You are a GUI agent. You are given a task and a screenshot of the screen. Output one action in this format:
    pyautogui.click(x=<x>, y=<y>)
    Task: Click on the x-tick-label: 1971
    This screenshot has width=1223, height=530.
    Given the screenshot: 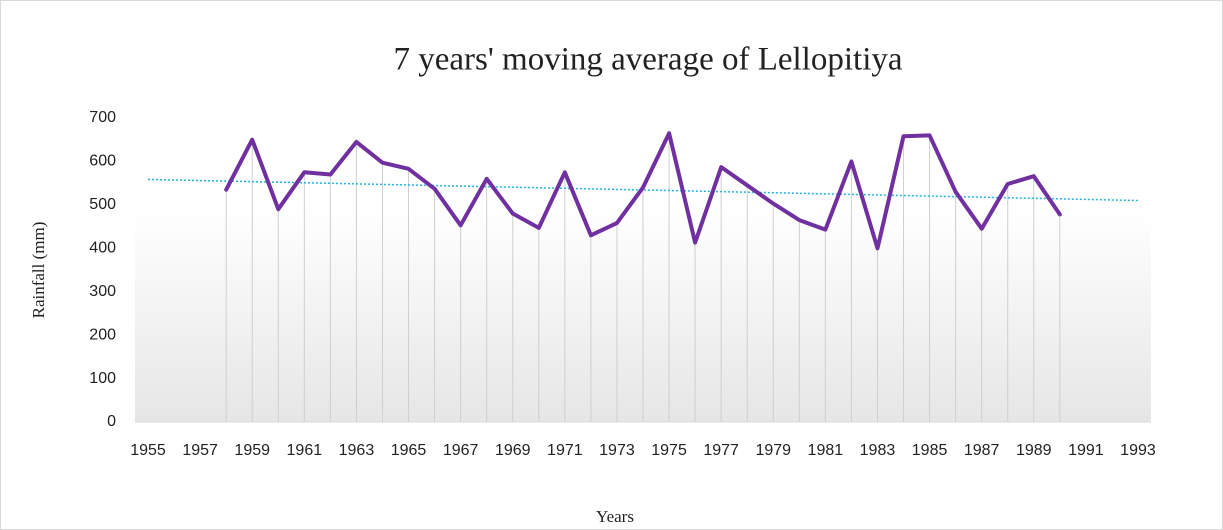 What is the action you would take?
    pyautogui.click(x=565, y=450)
    